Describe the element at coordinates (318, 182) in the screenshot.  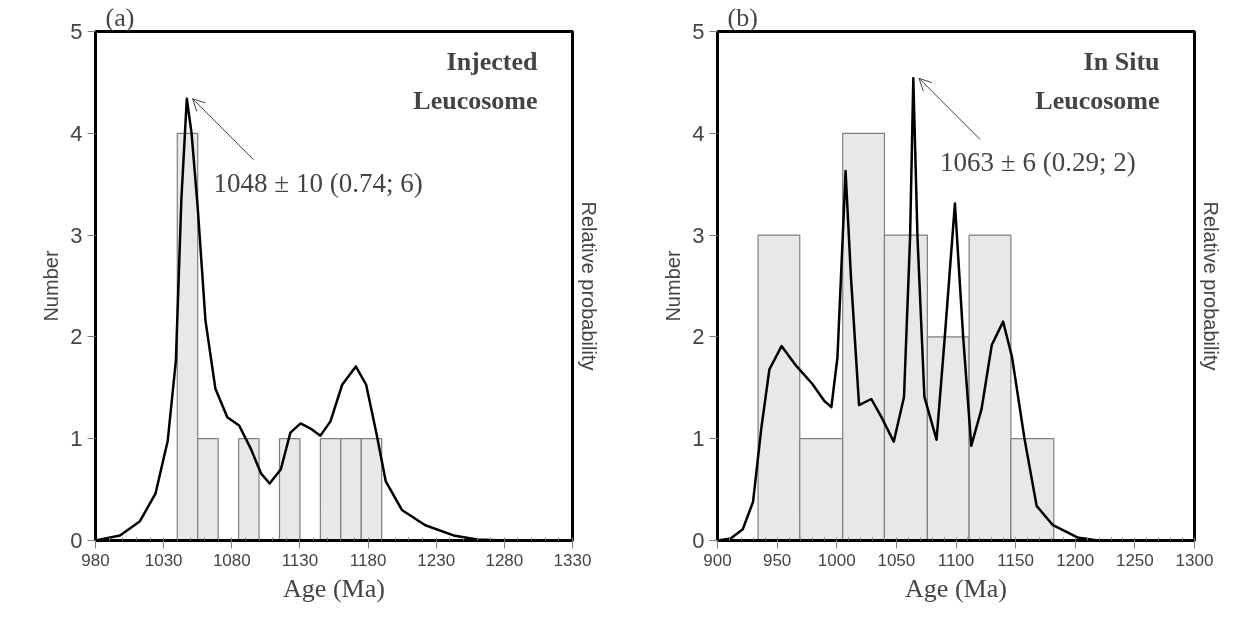
I see `annotation: 1048 ± 10 (0.74; 6)` at that location.